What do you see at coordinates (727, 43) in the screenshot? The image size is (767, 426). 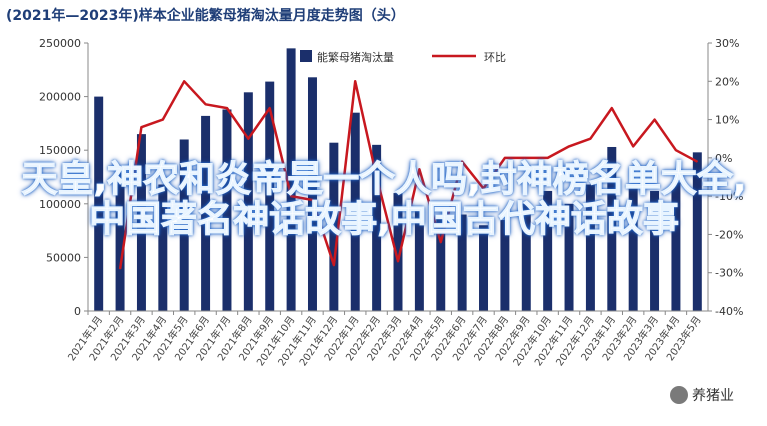 I see `y-right-tick-label: 30%` at bounding box center [727, 43].